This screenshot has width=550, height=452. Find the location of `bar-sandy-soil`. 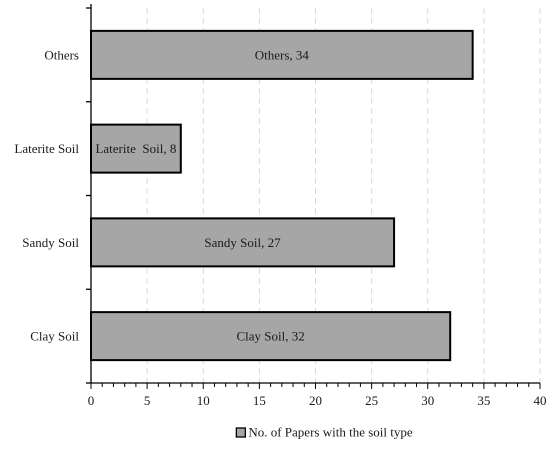

bar-sandy-soil is located at coordinates (243, 242).